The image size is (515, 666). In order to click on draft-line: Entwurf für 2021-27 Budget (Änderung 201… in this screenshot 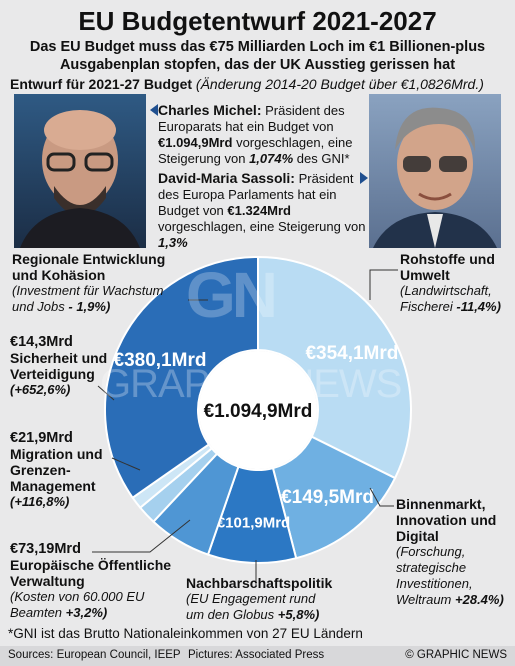, I will do `click(257, 84)`.